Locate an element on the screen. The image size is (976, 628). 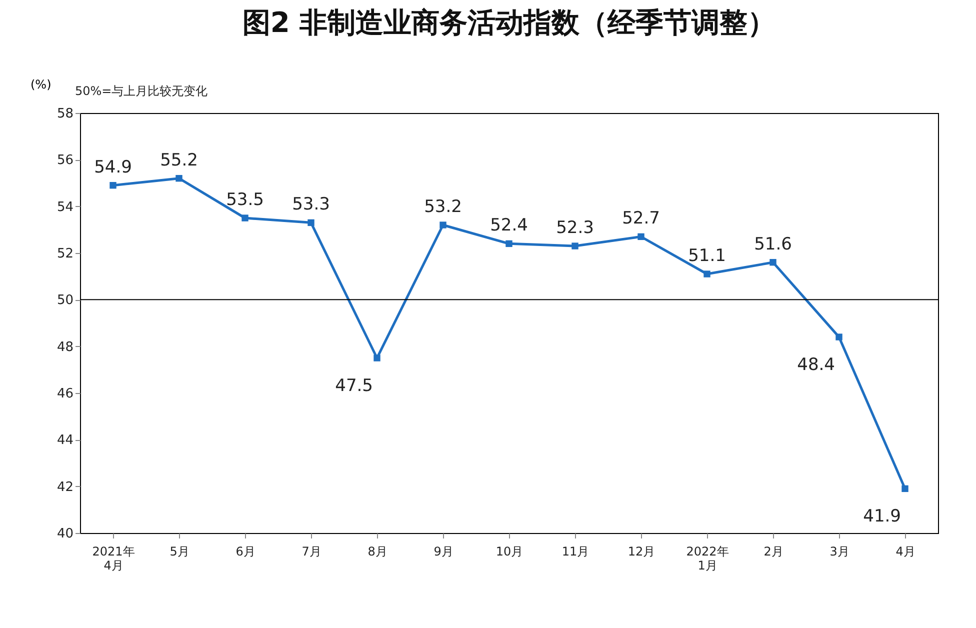
x-tick-label: 5月 is located at coordinates (180, 551).